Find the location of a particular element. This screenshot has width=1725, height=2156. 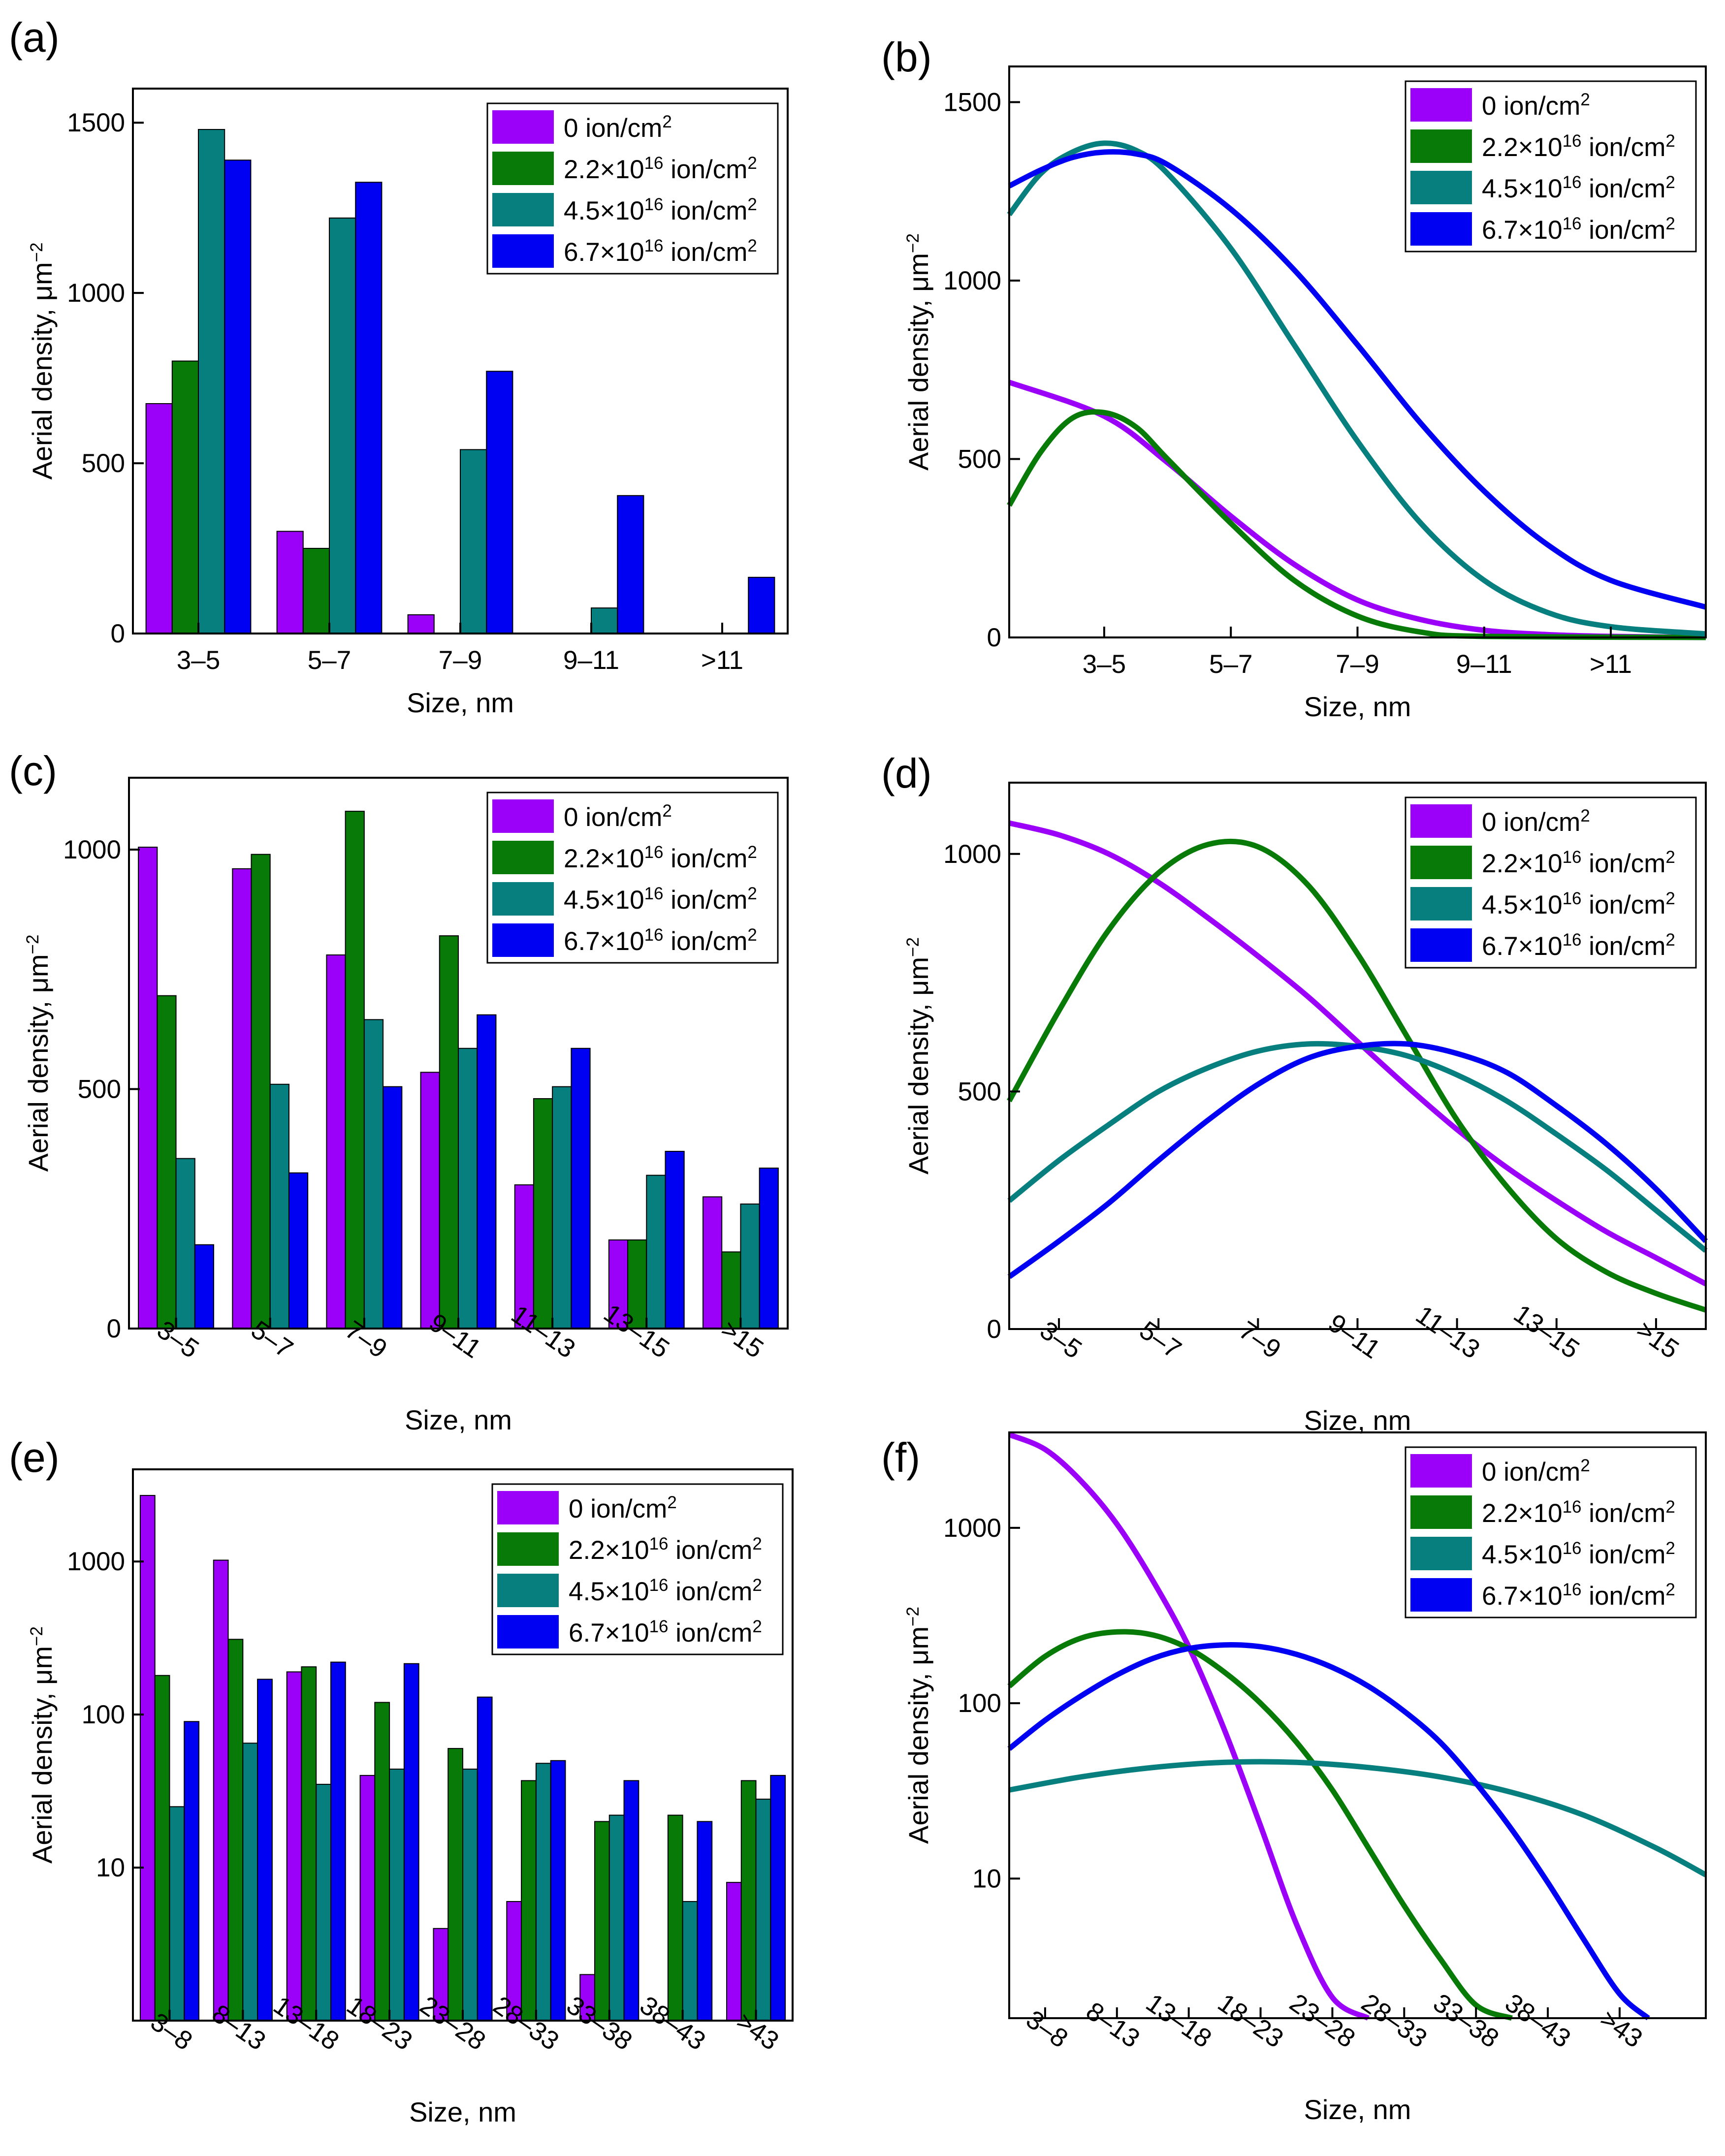

panel-label: (f) is located at coordinates (900, 1457).